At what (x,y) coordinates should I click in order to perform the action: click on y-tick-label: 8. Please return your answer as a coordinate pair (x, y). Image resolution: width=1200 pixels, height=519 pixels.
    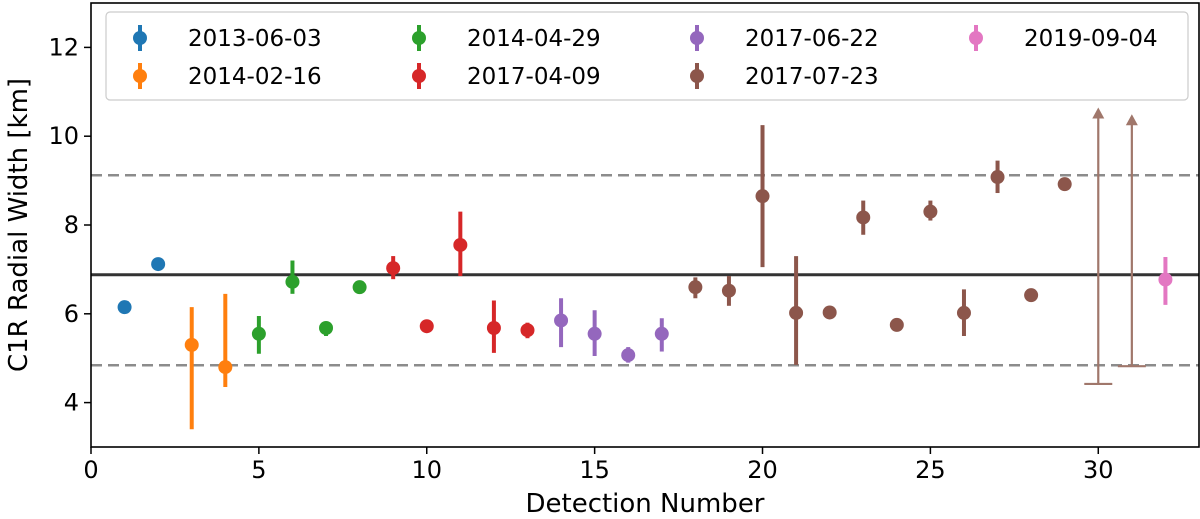
    Looking at the image, I should click on (71, 225).